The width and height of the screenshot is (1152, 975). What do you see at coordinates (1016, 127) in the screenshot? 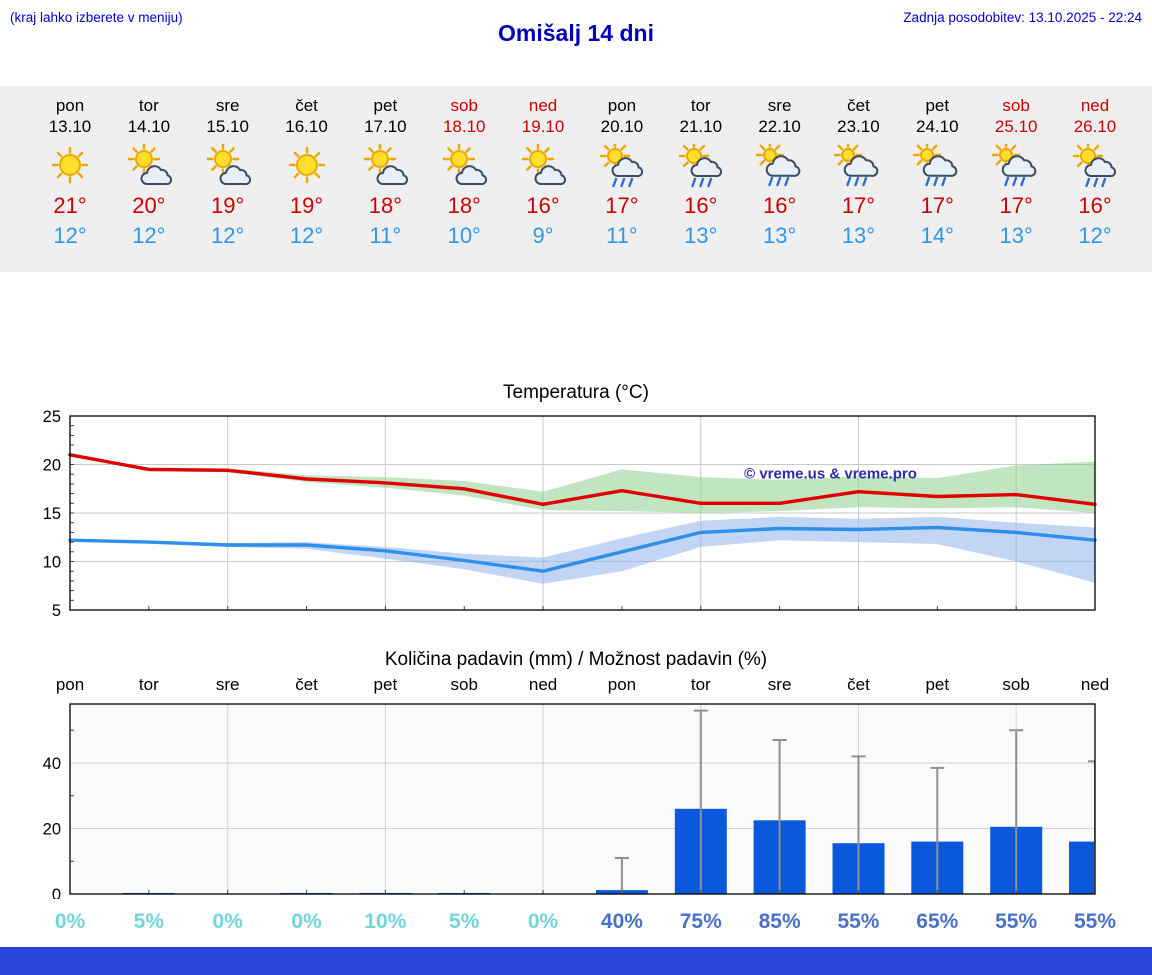
I see `day-date: 25.10` at bounding box center [1016, 127].